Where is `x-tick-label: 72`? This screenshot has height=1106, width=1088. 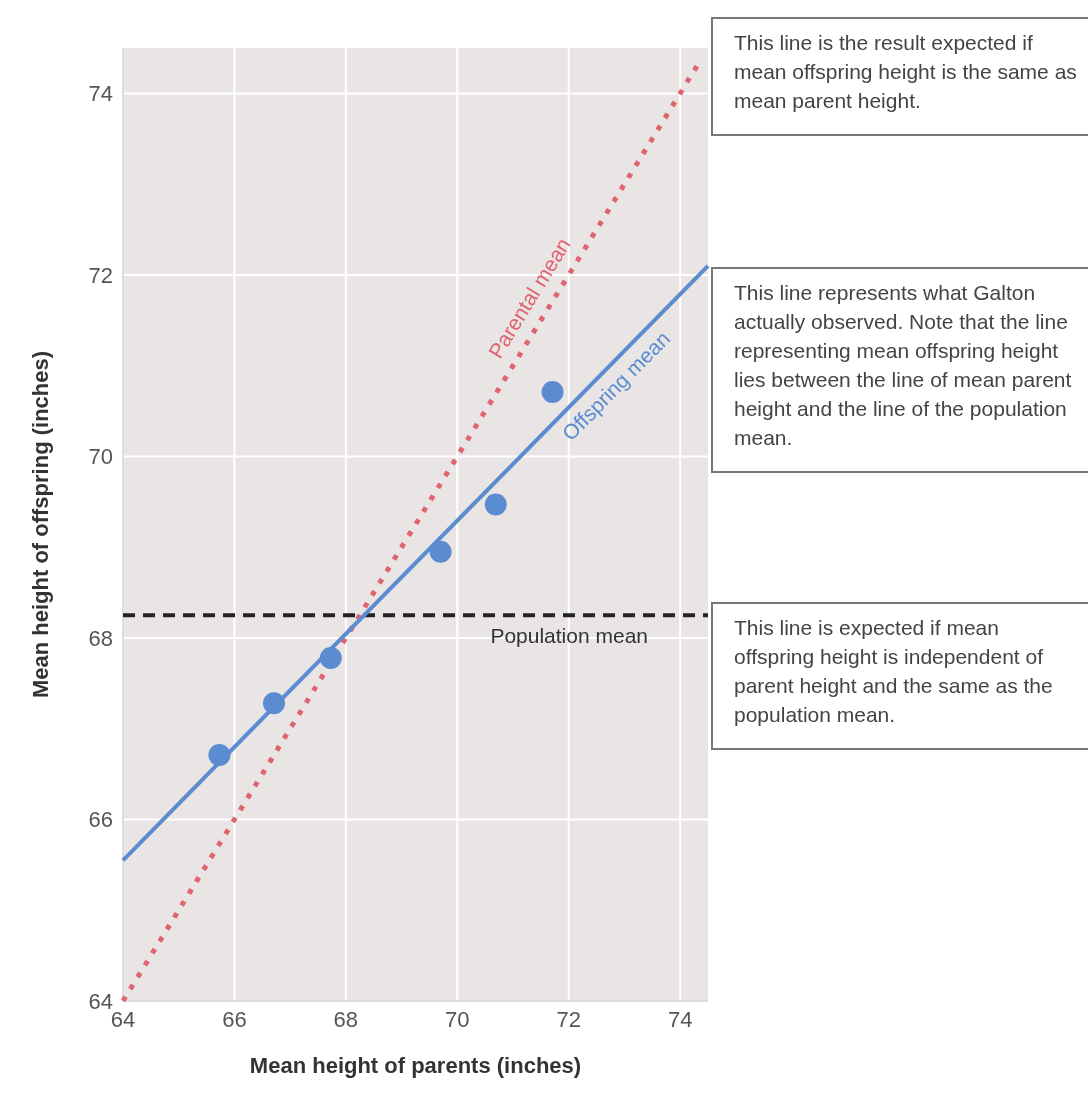
x-tick-label: 72 is located at coordinates (568, 1019).